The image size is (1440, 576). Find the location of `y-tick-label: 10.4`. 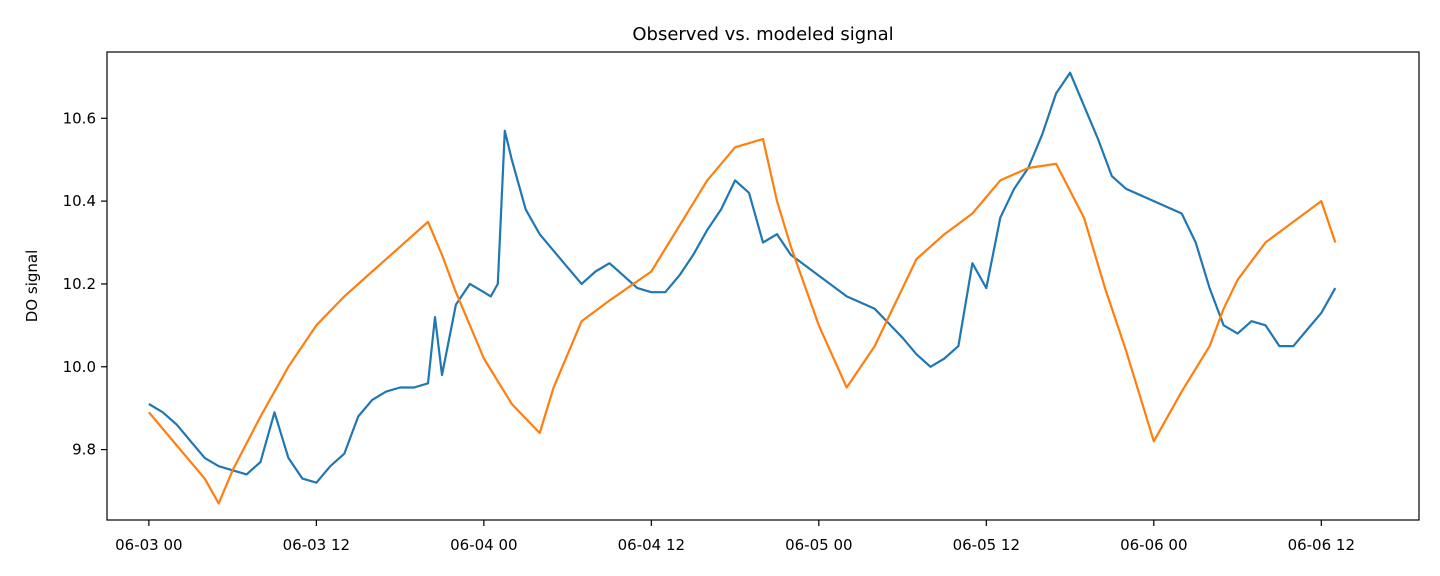

y-tick-label: 10.4 is located at coordinates (79, 201).